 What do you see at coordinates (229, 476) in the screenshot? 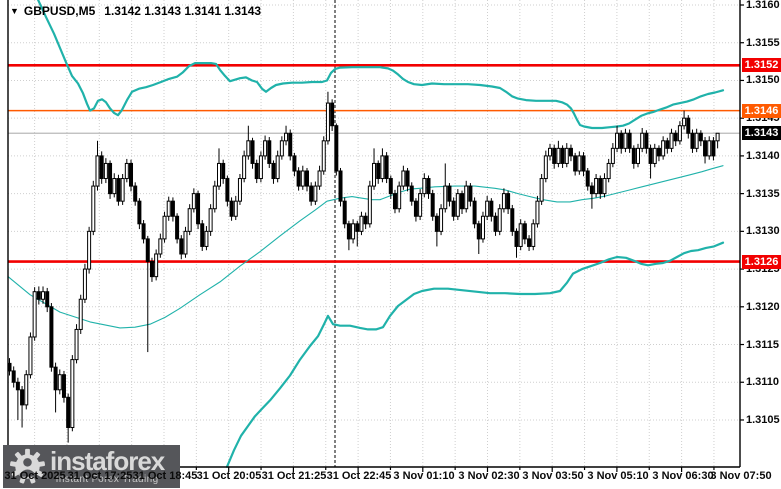
I see `x-axis-label: 31 Oct 20:05` at bounding box center [229, 476].